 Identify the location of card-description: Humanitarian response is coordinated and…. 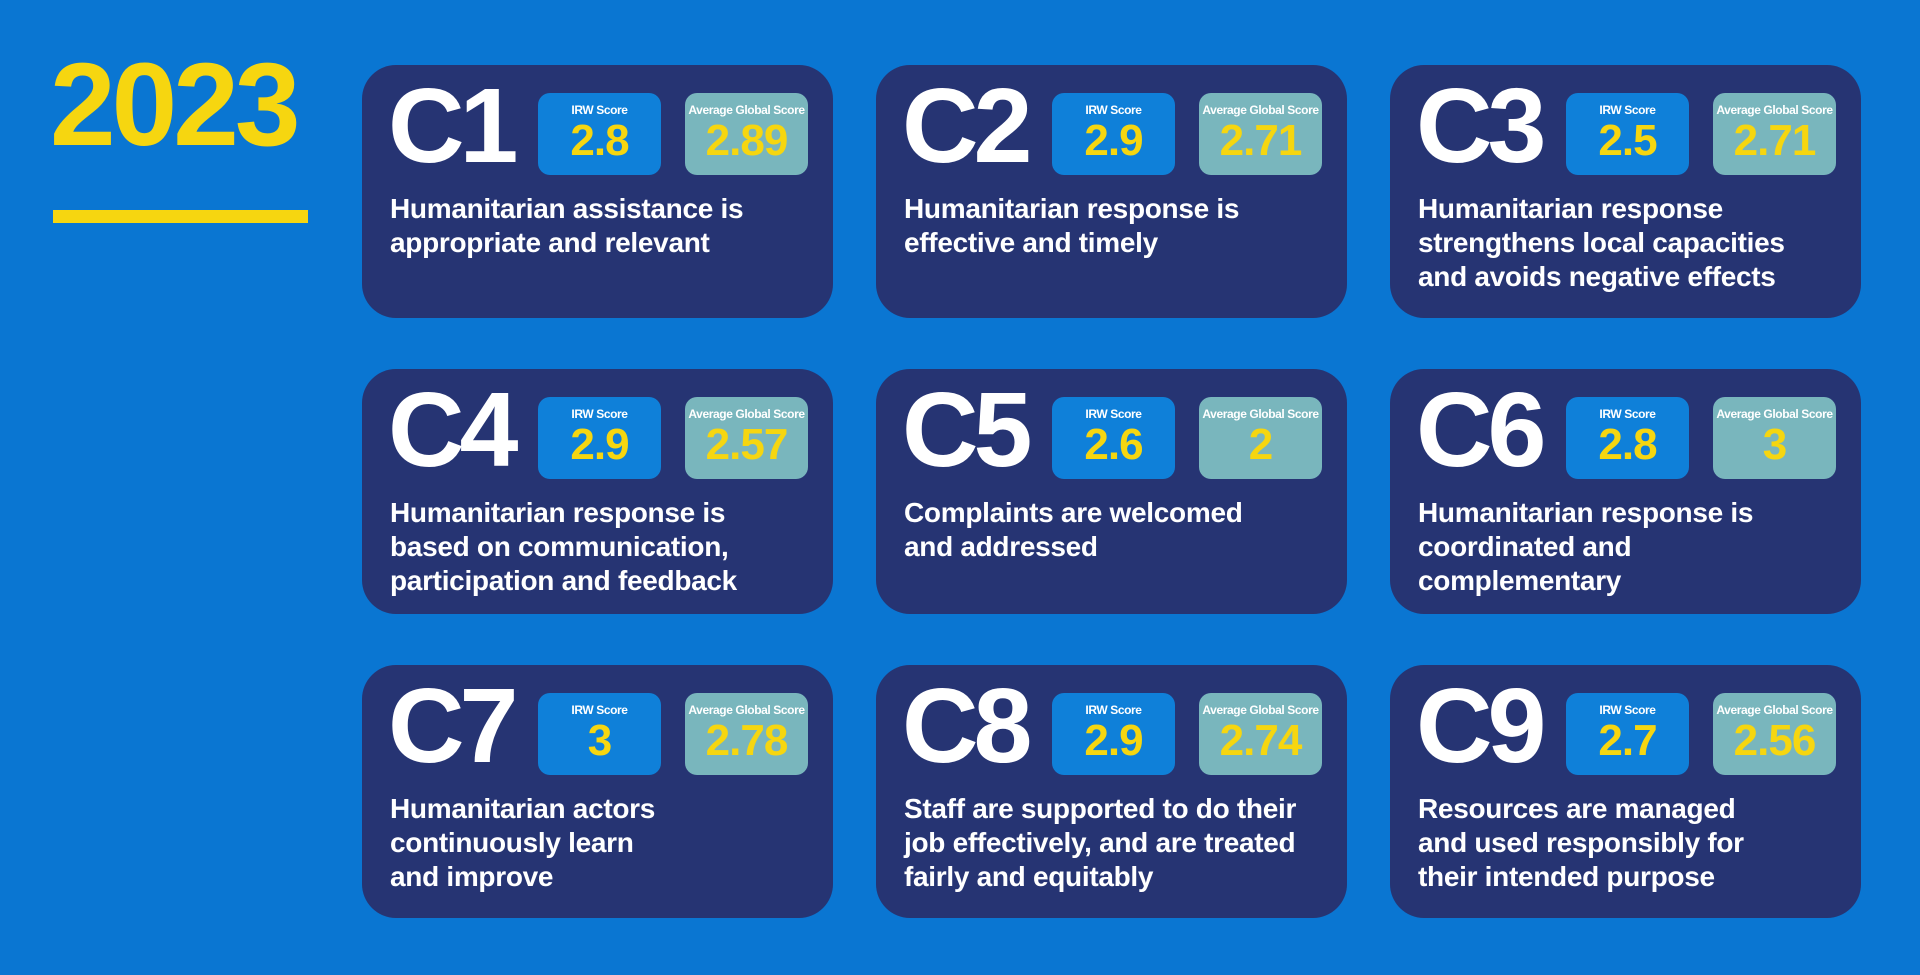
(1586, 546).